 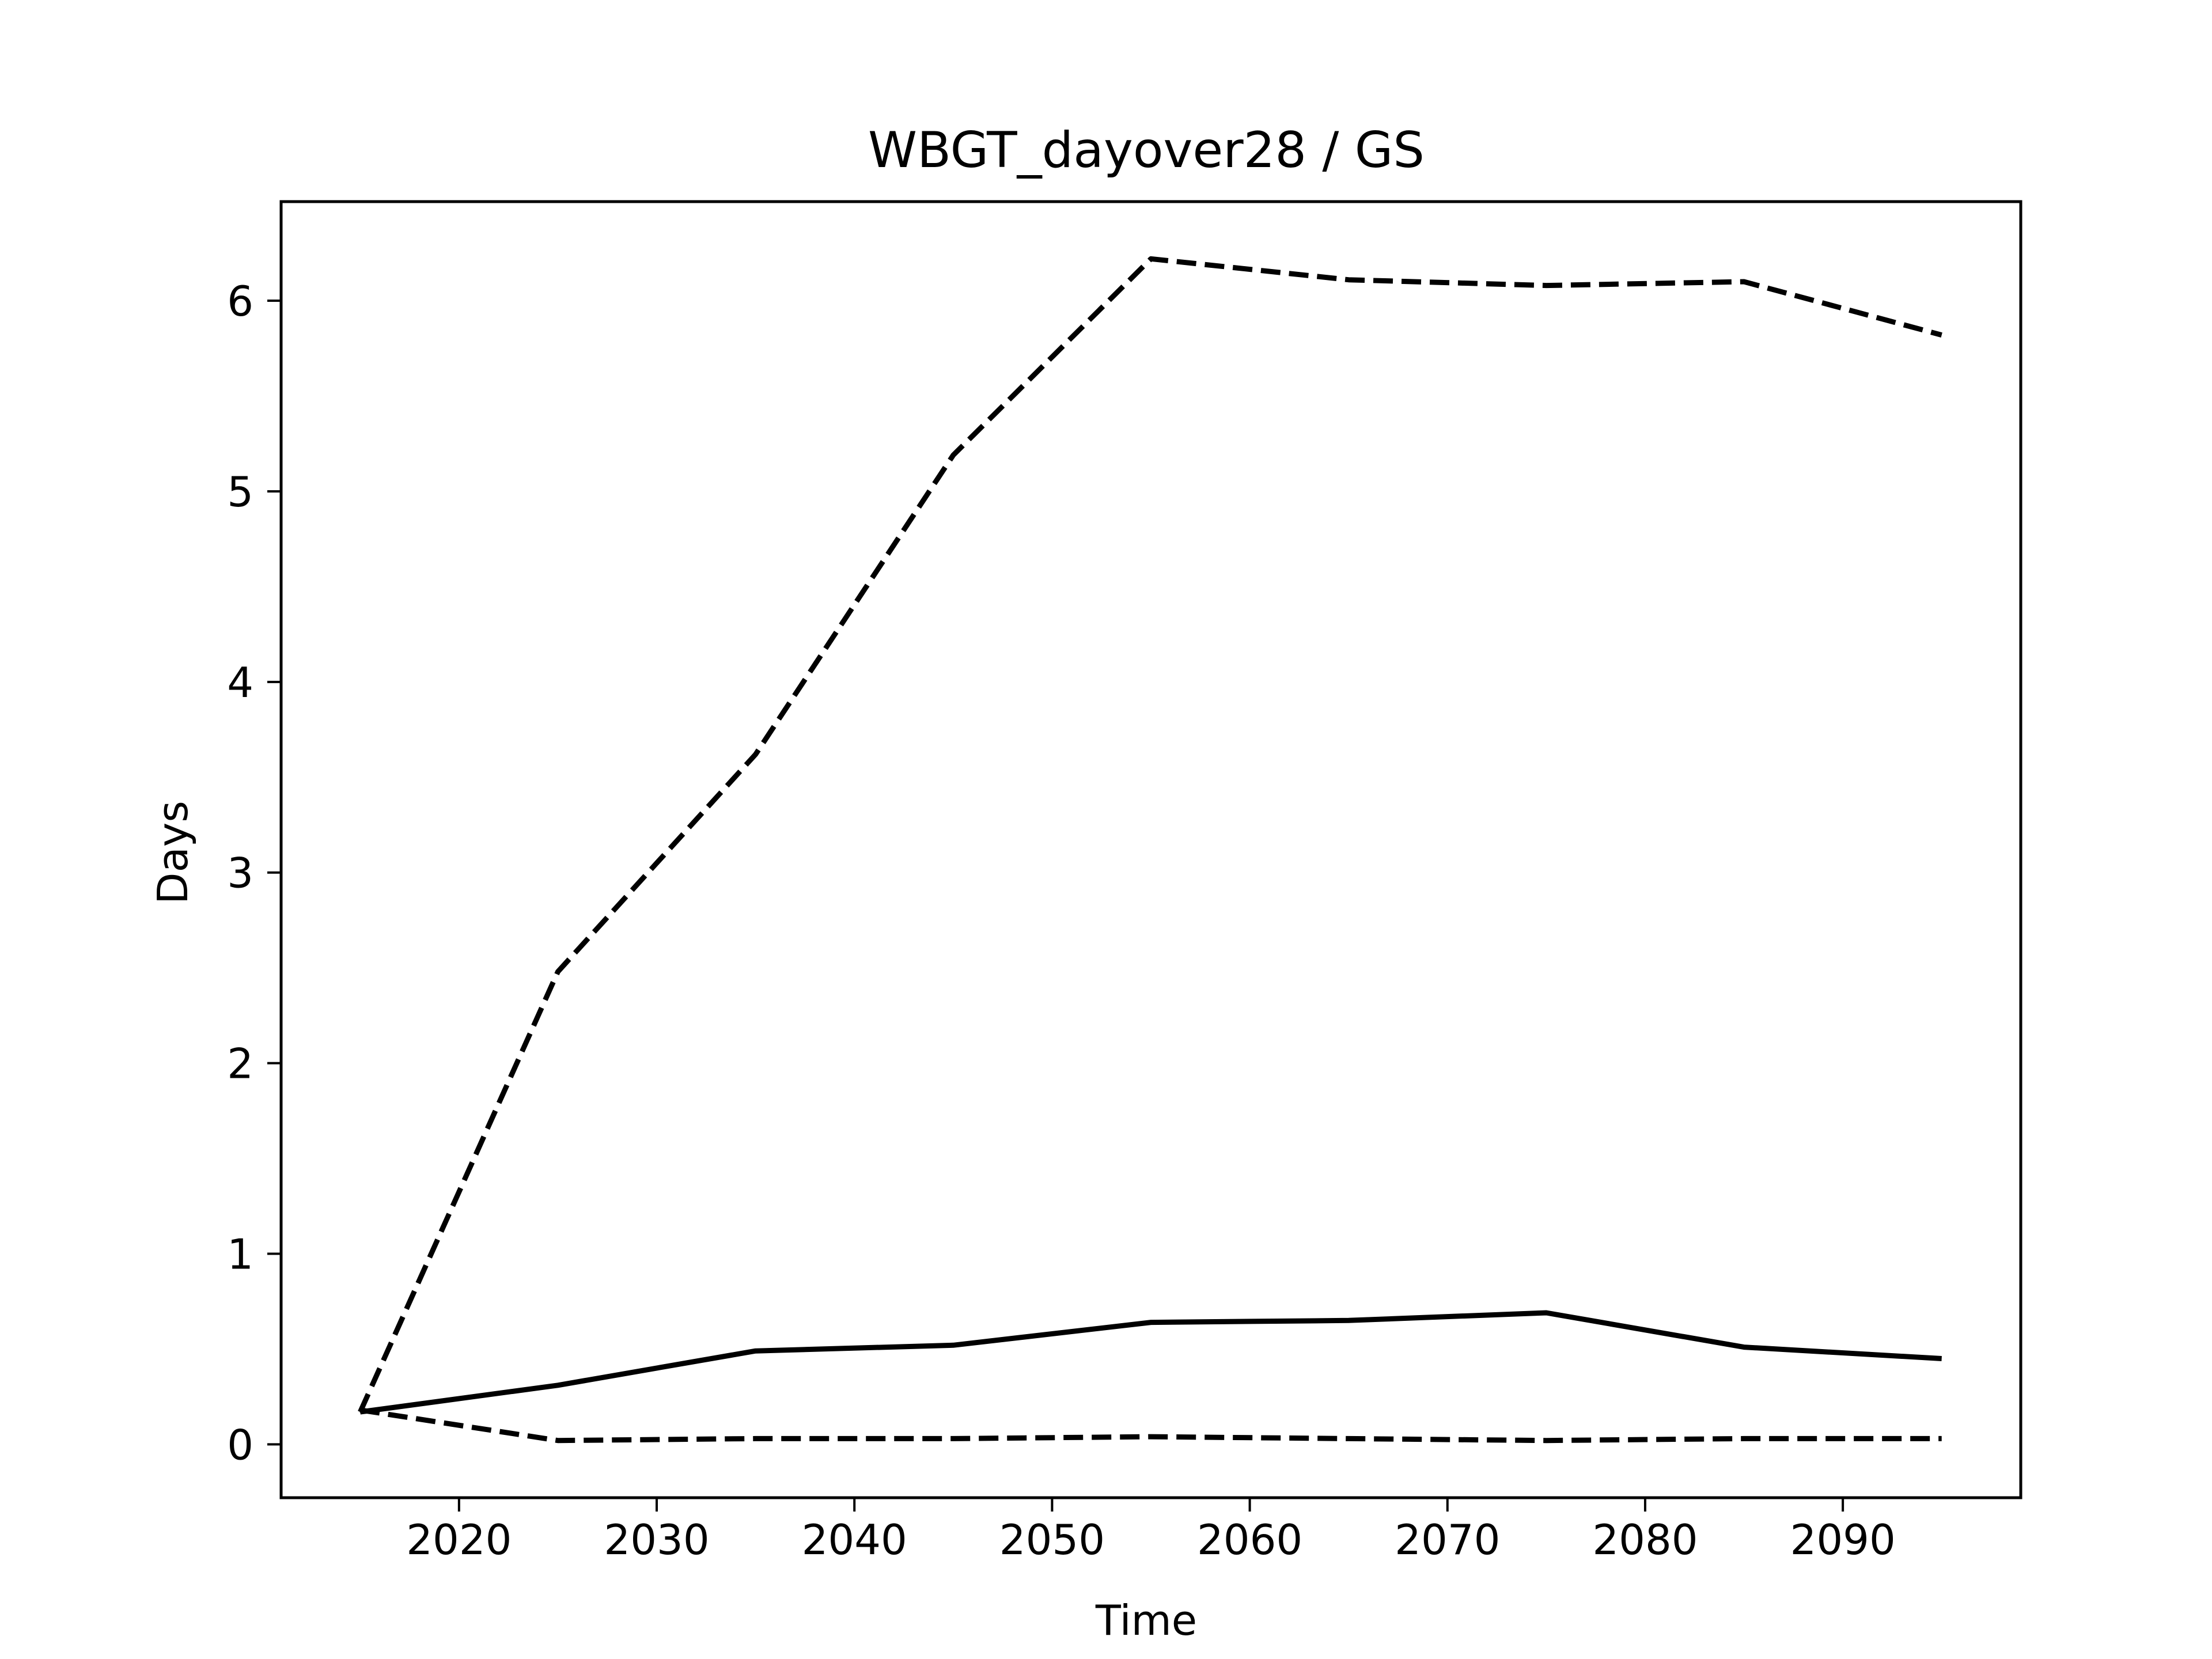 What do you see at coordinates (240, 682) in the screenshot?
I see `y-tick-label-4: 4` at bounding box center [240, 682].